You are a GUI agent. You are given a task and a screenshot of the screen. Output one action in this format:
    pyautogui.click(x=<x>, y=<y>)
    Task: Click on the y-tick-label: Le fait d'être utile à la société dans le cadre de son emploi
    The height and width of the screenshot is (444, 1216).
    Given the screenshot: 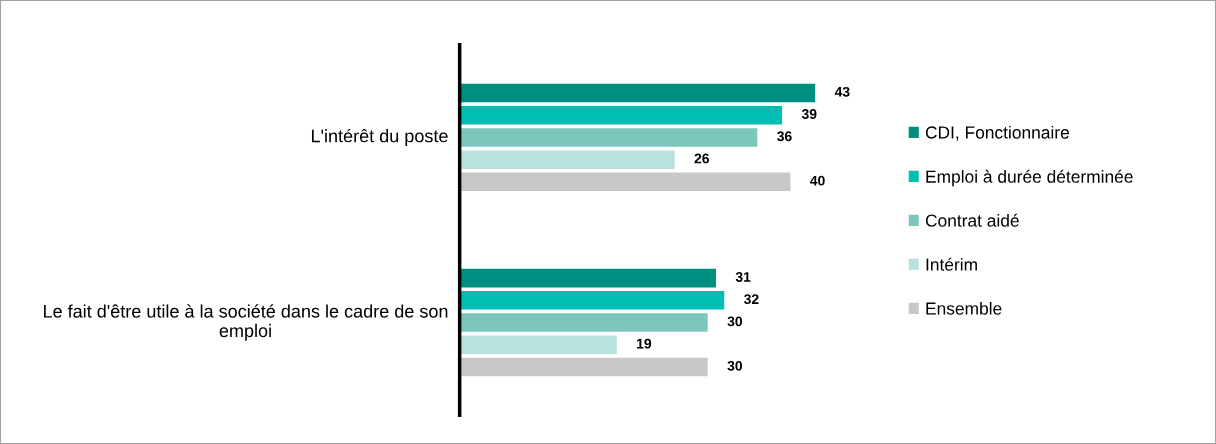 What is the action you would take?
    pyautogui.click(x=246, y=322)
    